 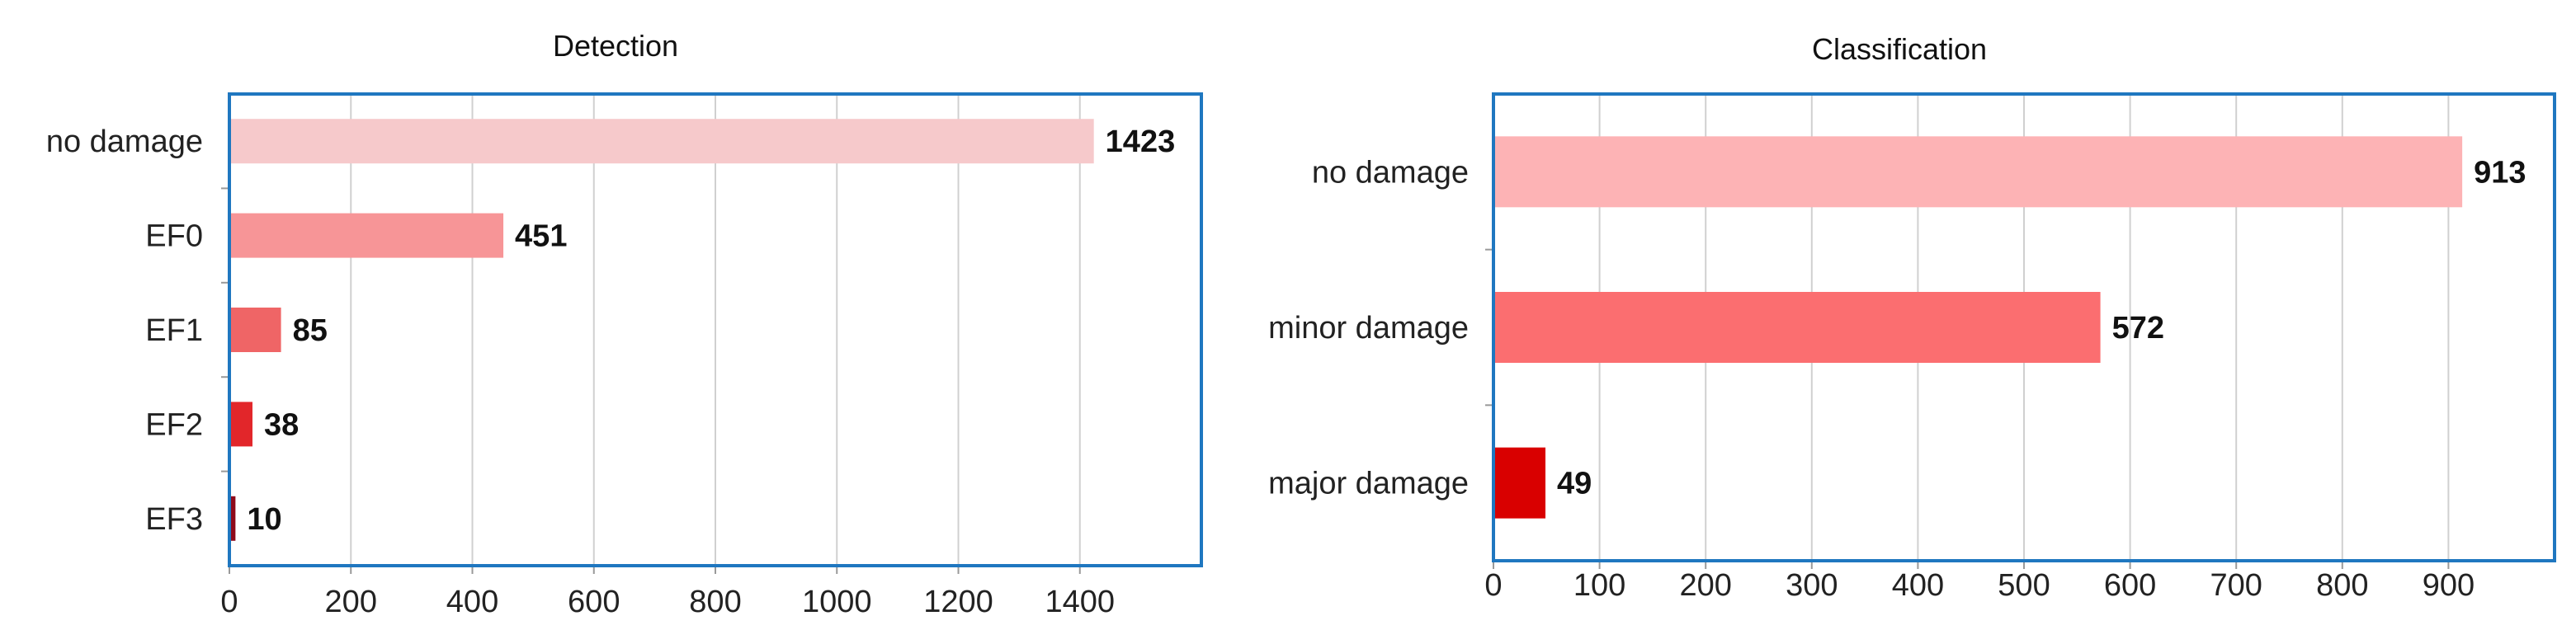 I want to click on detection-x-tick-label: 200, so click(x=351, y=602).